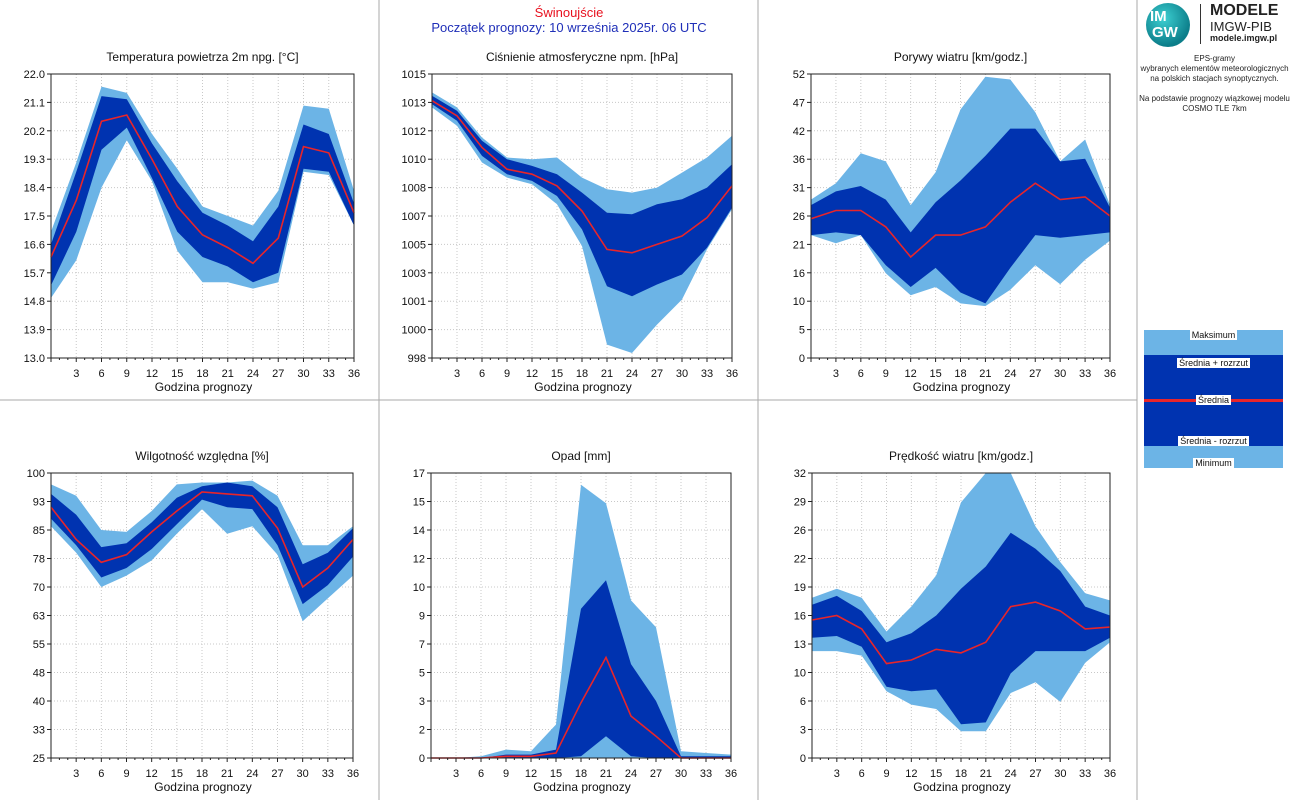 This screenshot has width=1291, height=800. What do you see at coordinates (1213, 363) in the screenshot?
I see `legend-mean-plus-text: Średnia + rozrzut` at bounding box center [1213, 363].